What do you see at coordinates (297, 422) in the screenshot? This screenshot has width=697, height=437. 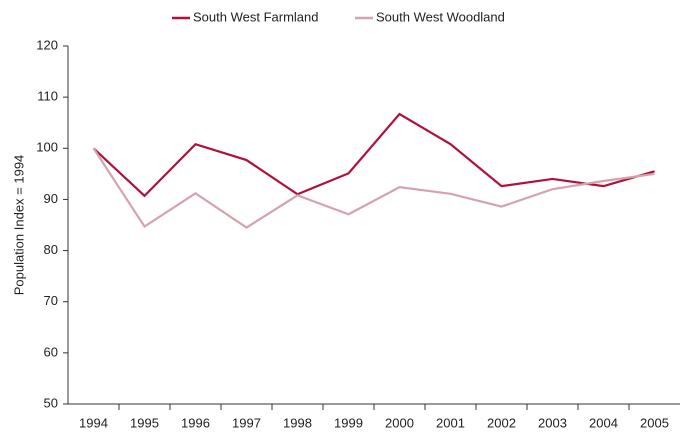 I see `x-tick-label: 1998` at bounding box center [297, 422].